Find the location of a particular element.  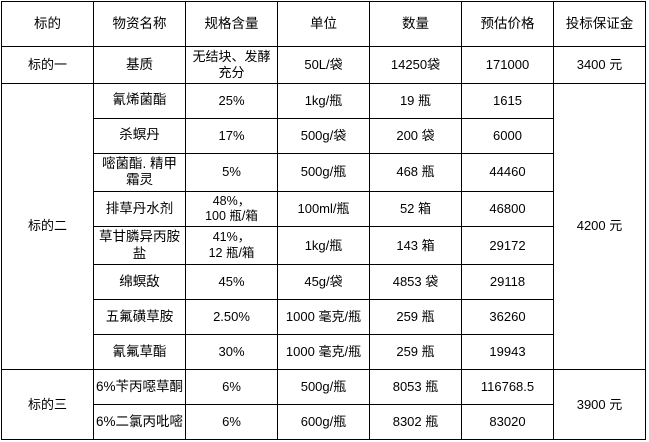

table-row: 五氟磺草胺 2.50% 1000 毫克/瓶 259 瓶 36260 is located at coordinates (324, 317).